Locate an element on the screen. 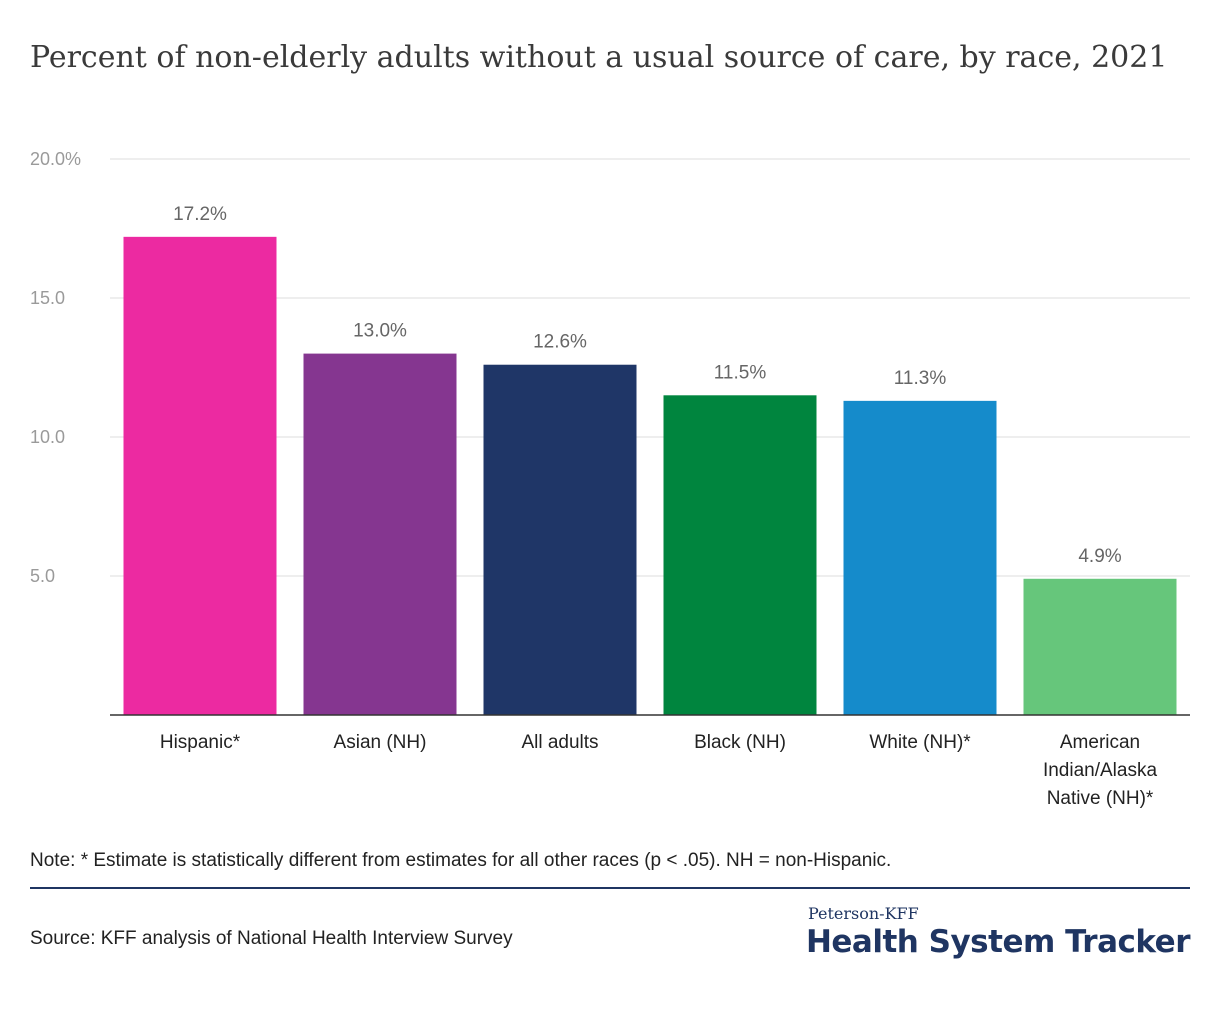  x-tick-label: Asian (NH) is located at coordinates (380, 742).